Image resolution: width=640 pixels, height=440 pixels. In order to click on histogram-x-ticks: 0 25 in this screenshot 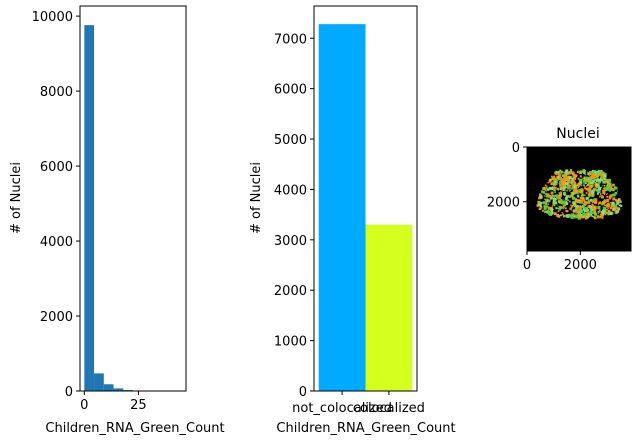, I will do `click(113, 402)`.